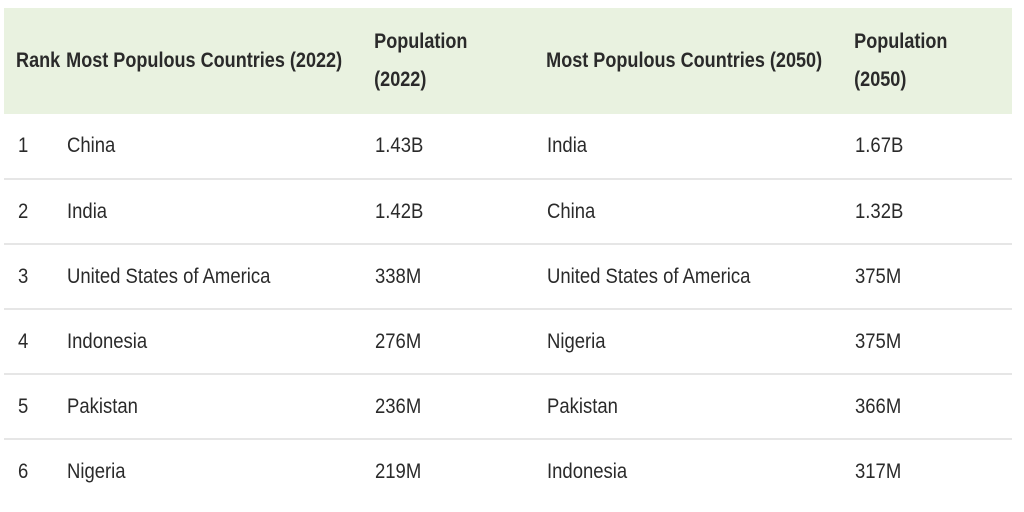 The height and width of the screenshot is (512, 1024). Describe the element at coordinates (399, 145) in the screenshot. I see `cell-population-2022-text: 1.43B` at that location.